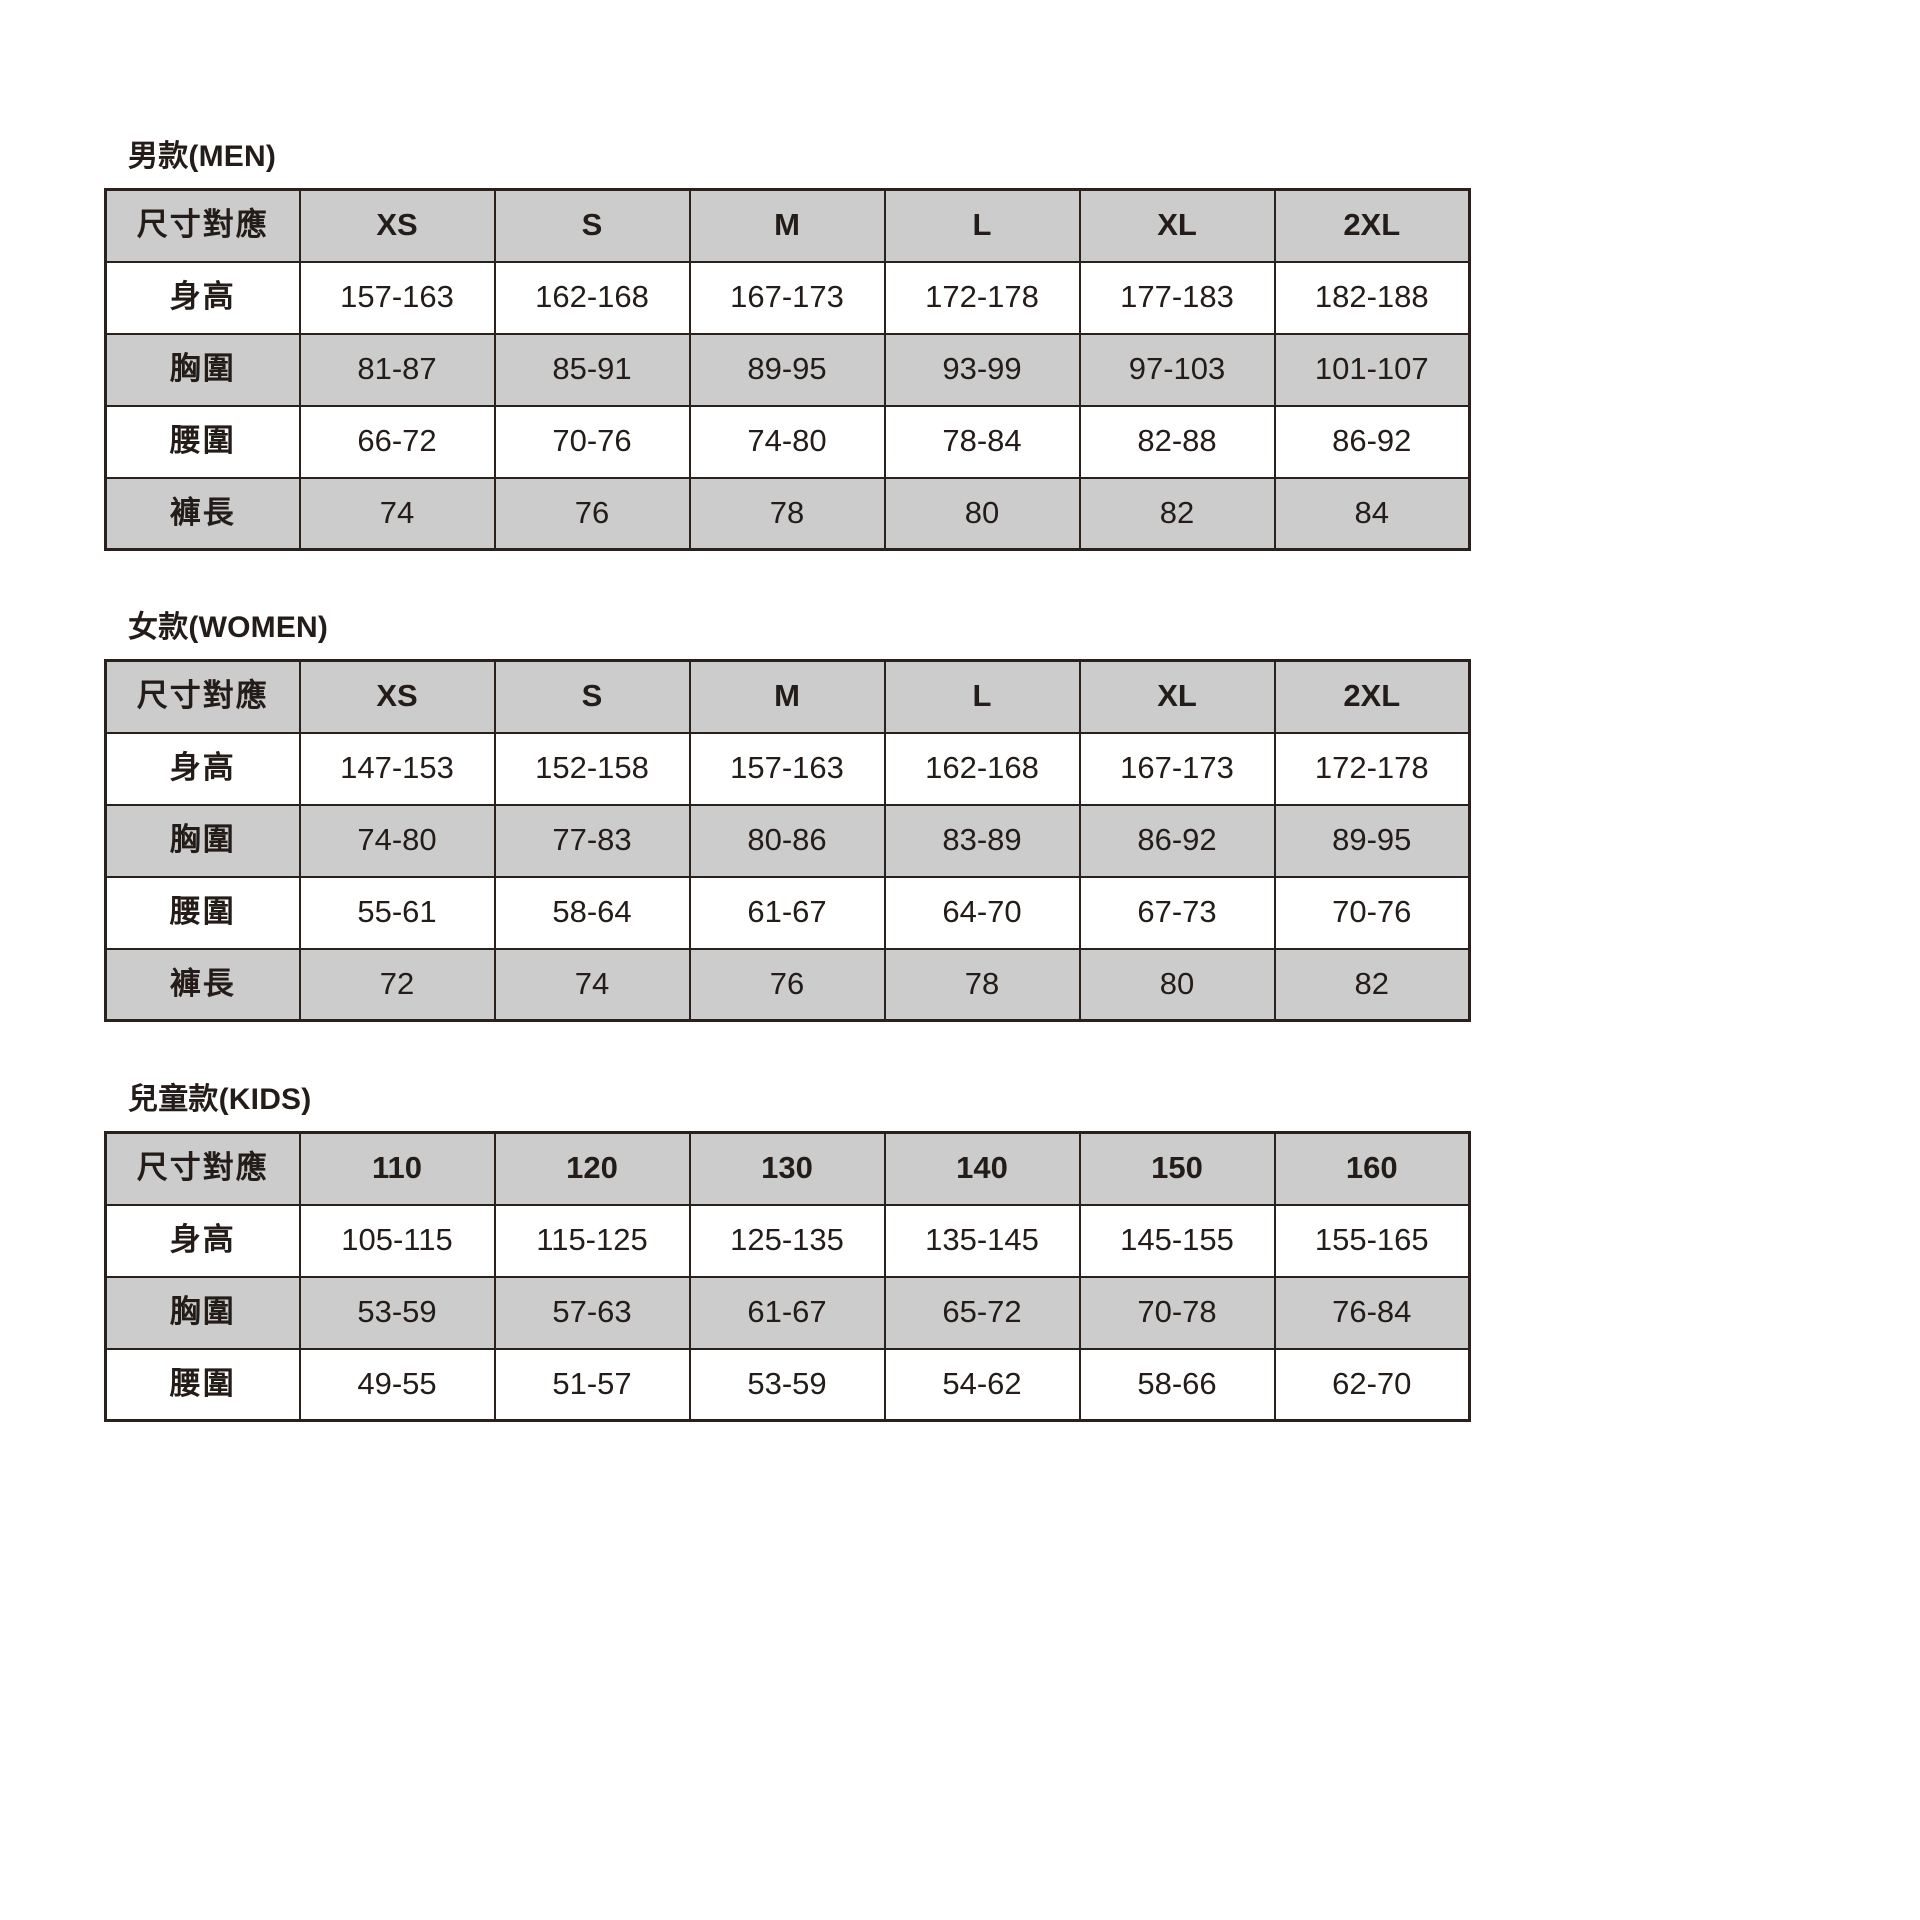  What do you see at coordinates (1177, 912) in the screenshot?
I see `data-cell: 67-73` at bounding box center [1177, 912].